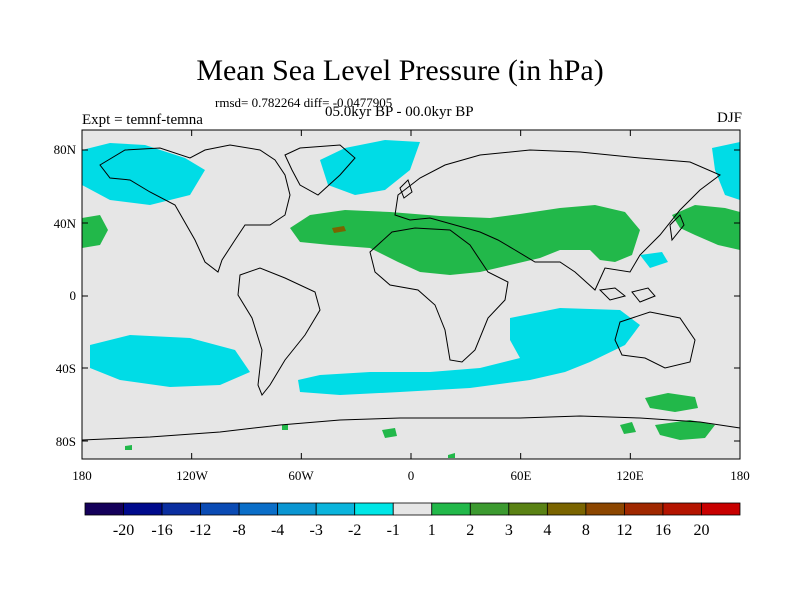 This screenshot has height=600, width=800. I want to click on colorbar-label: 20, so click(701, 530).